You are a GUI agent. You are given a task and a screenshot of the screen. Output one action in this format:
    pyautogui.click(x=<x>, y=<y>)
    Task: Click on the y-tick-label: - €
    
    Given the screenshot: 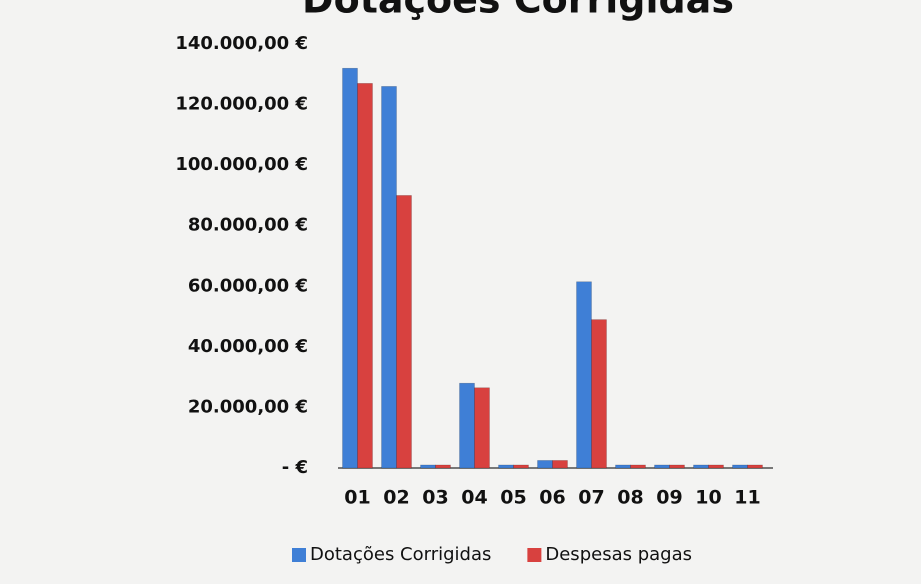 What is the action you would take?
    pyautogui.click(x=295, y=467)
    